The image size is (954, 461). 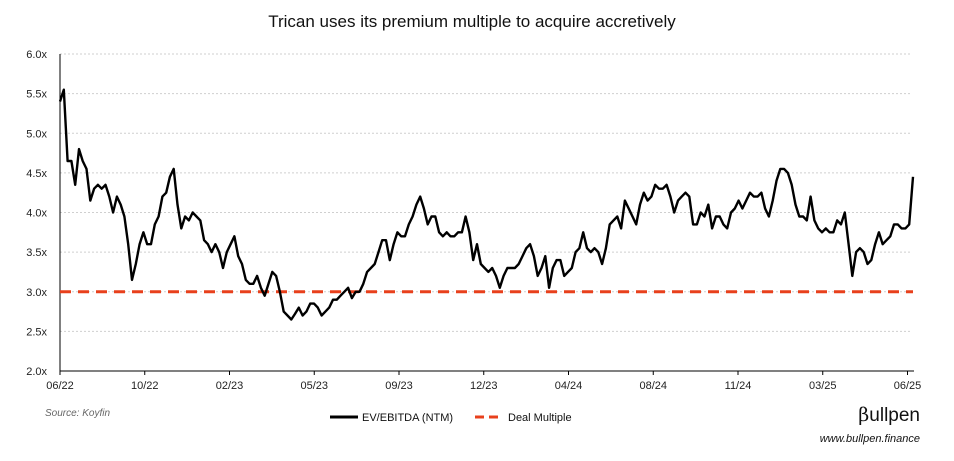 What do you see at coordinates (230, 386) in the screenshot?
I see `x-tick-label: 02/23` at bounding box center [230, 386].